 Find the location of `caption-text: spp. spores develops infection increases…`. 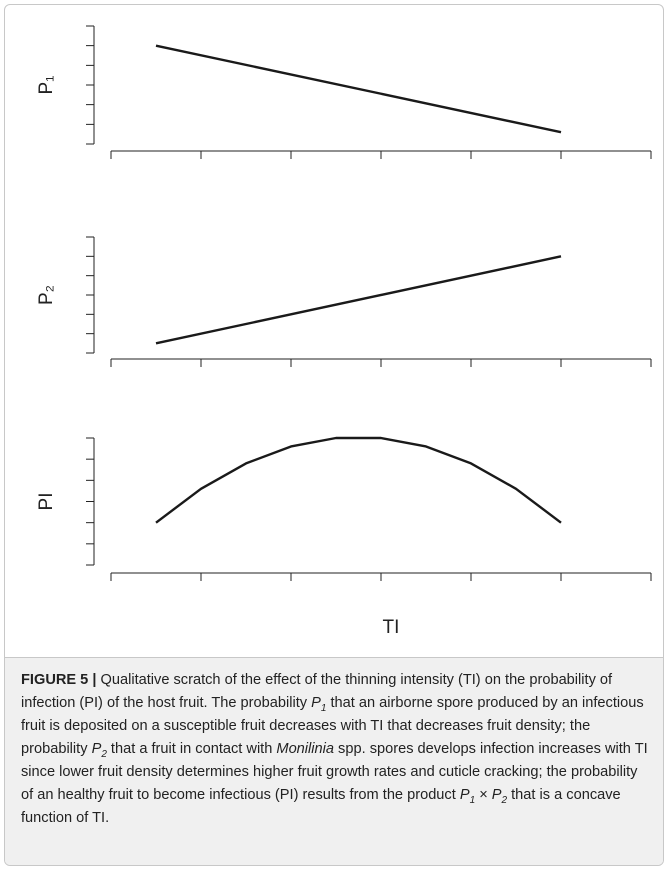

caption-text: spp. spores develops infection increases… is located at coordinates (334, 772).